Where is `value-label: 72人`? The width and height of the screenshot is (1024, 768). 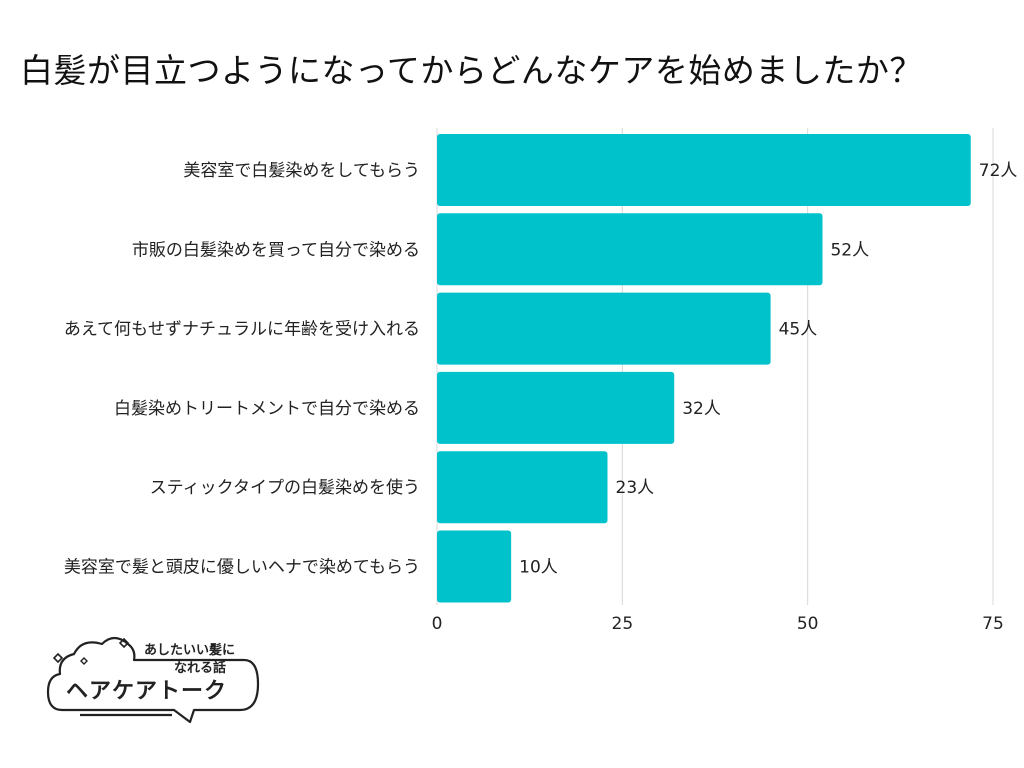 value-label: 72人 is located at coordinates (998, 171).